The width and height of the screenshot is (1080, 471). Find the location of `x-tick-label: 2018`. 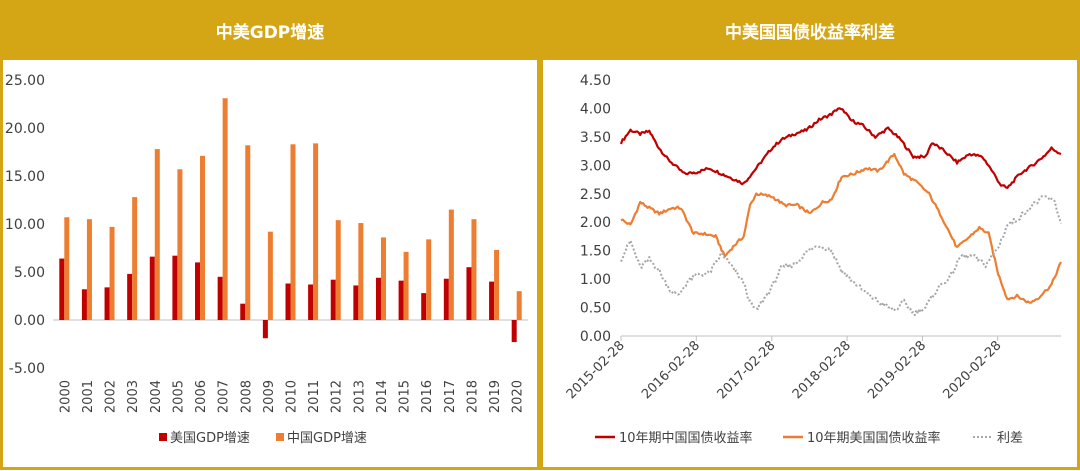

x-tick-label: 2018 is located at coordinates (472, 396).